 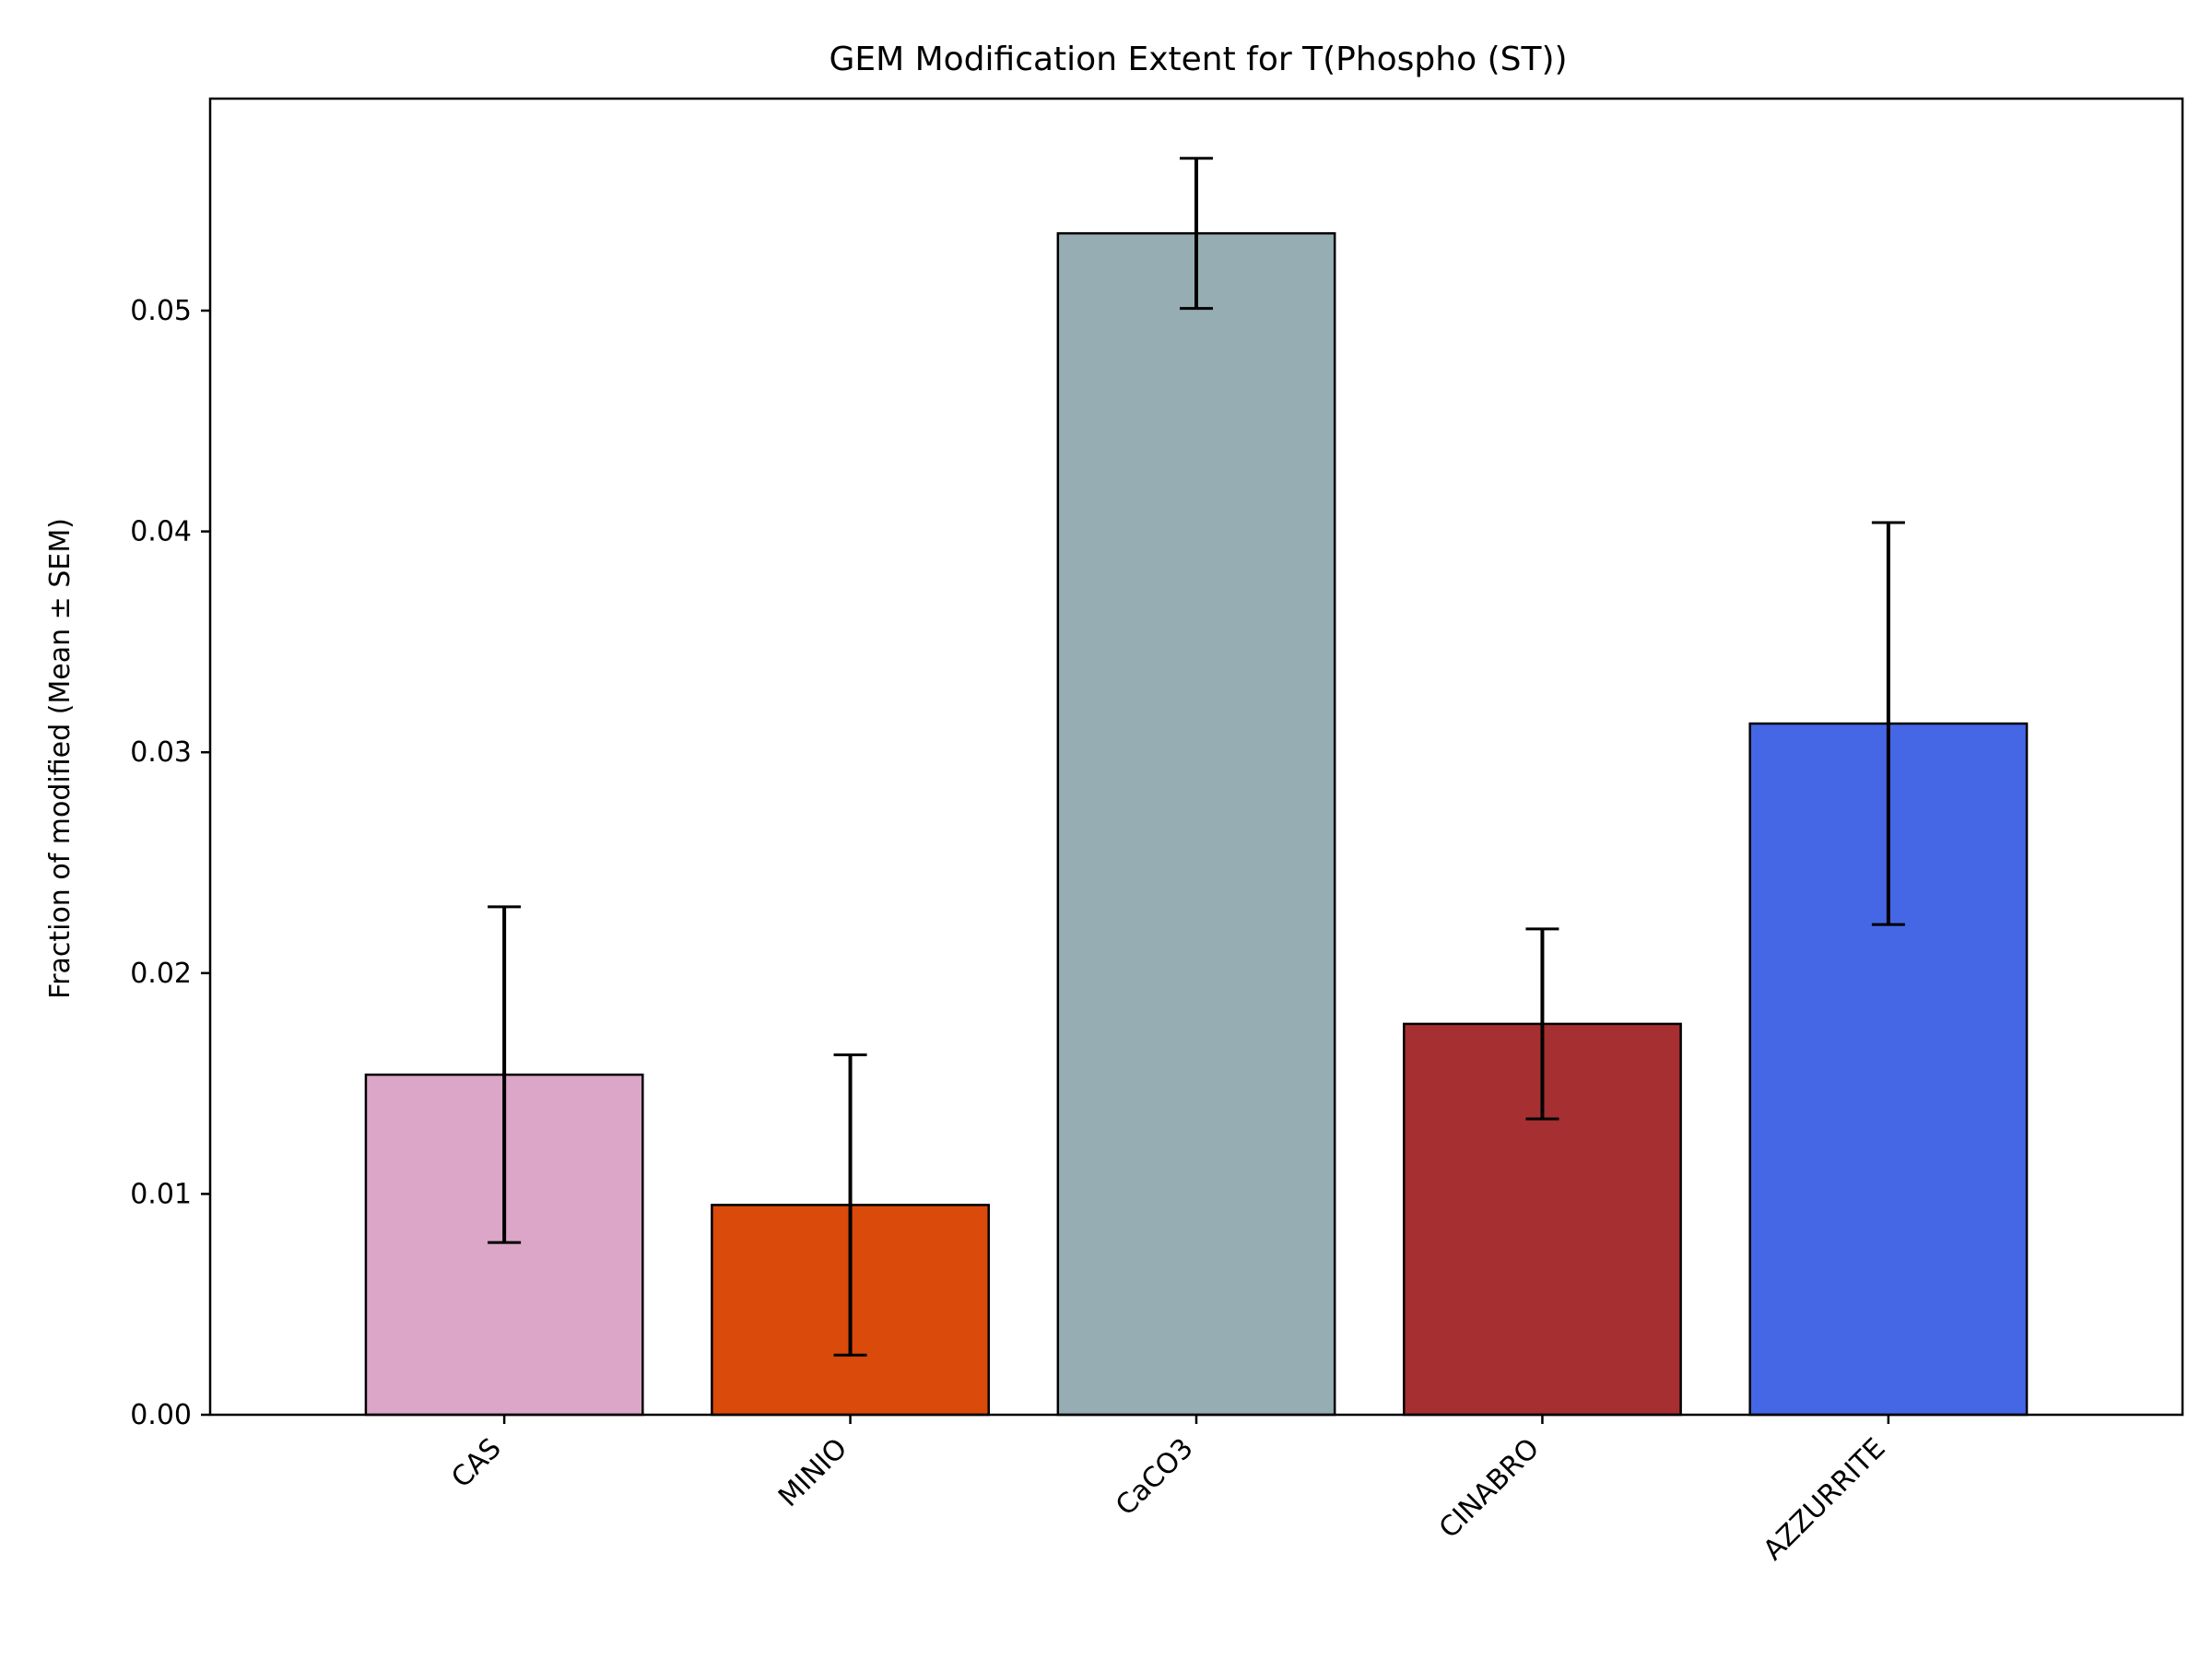 What do you see at coordinates (161, 1194) in the screenshot?
I see `y-tick-label: 0.01` at bounding box center [161, 1194].